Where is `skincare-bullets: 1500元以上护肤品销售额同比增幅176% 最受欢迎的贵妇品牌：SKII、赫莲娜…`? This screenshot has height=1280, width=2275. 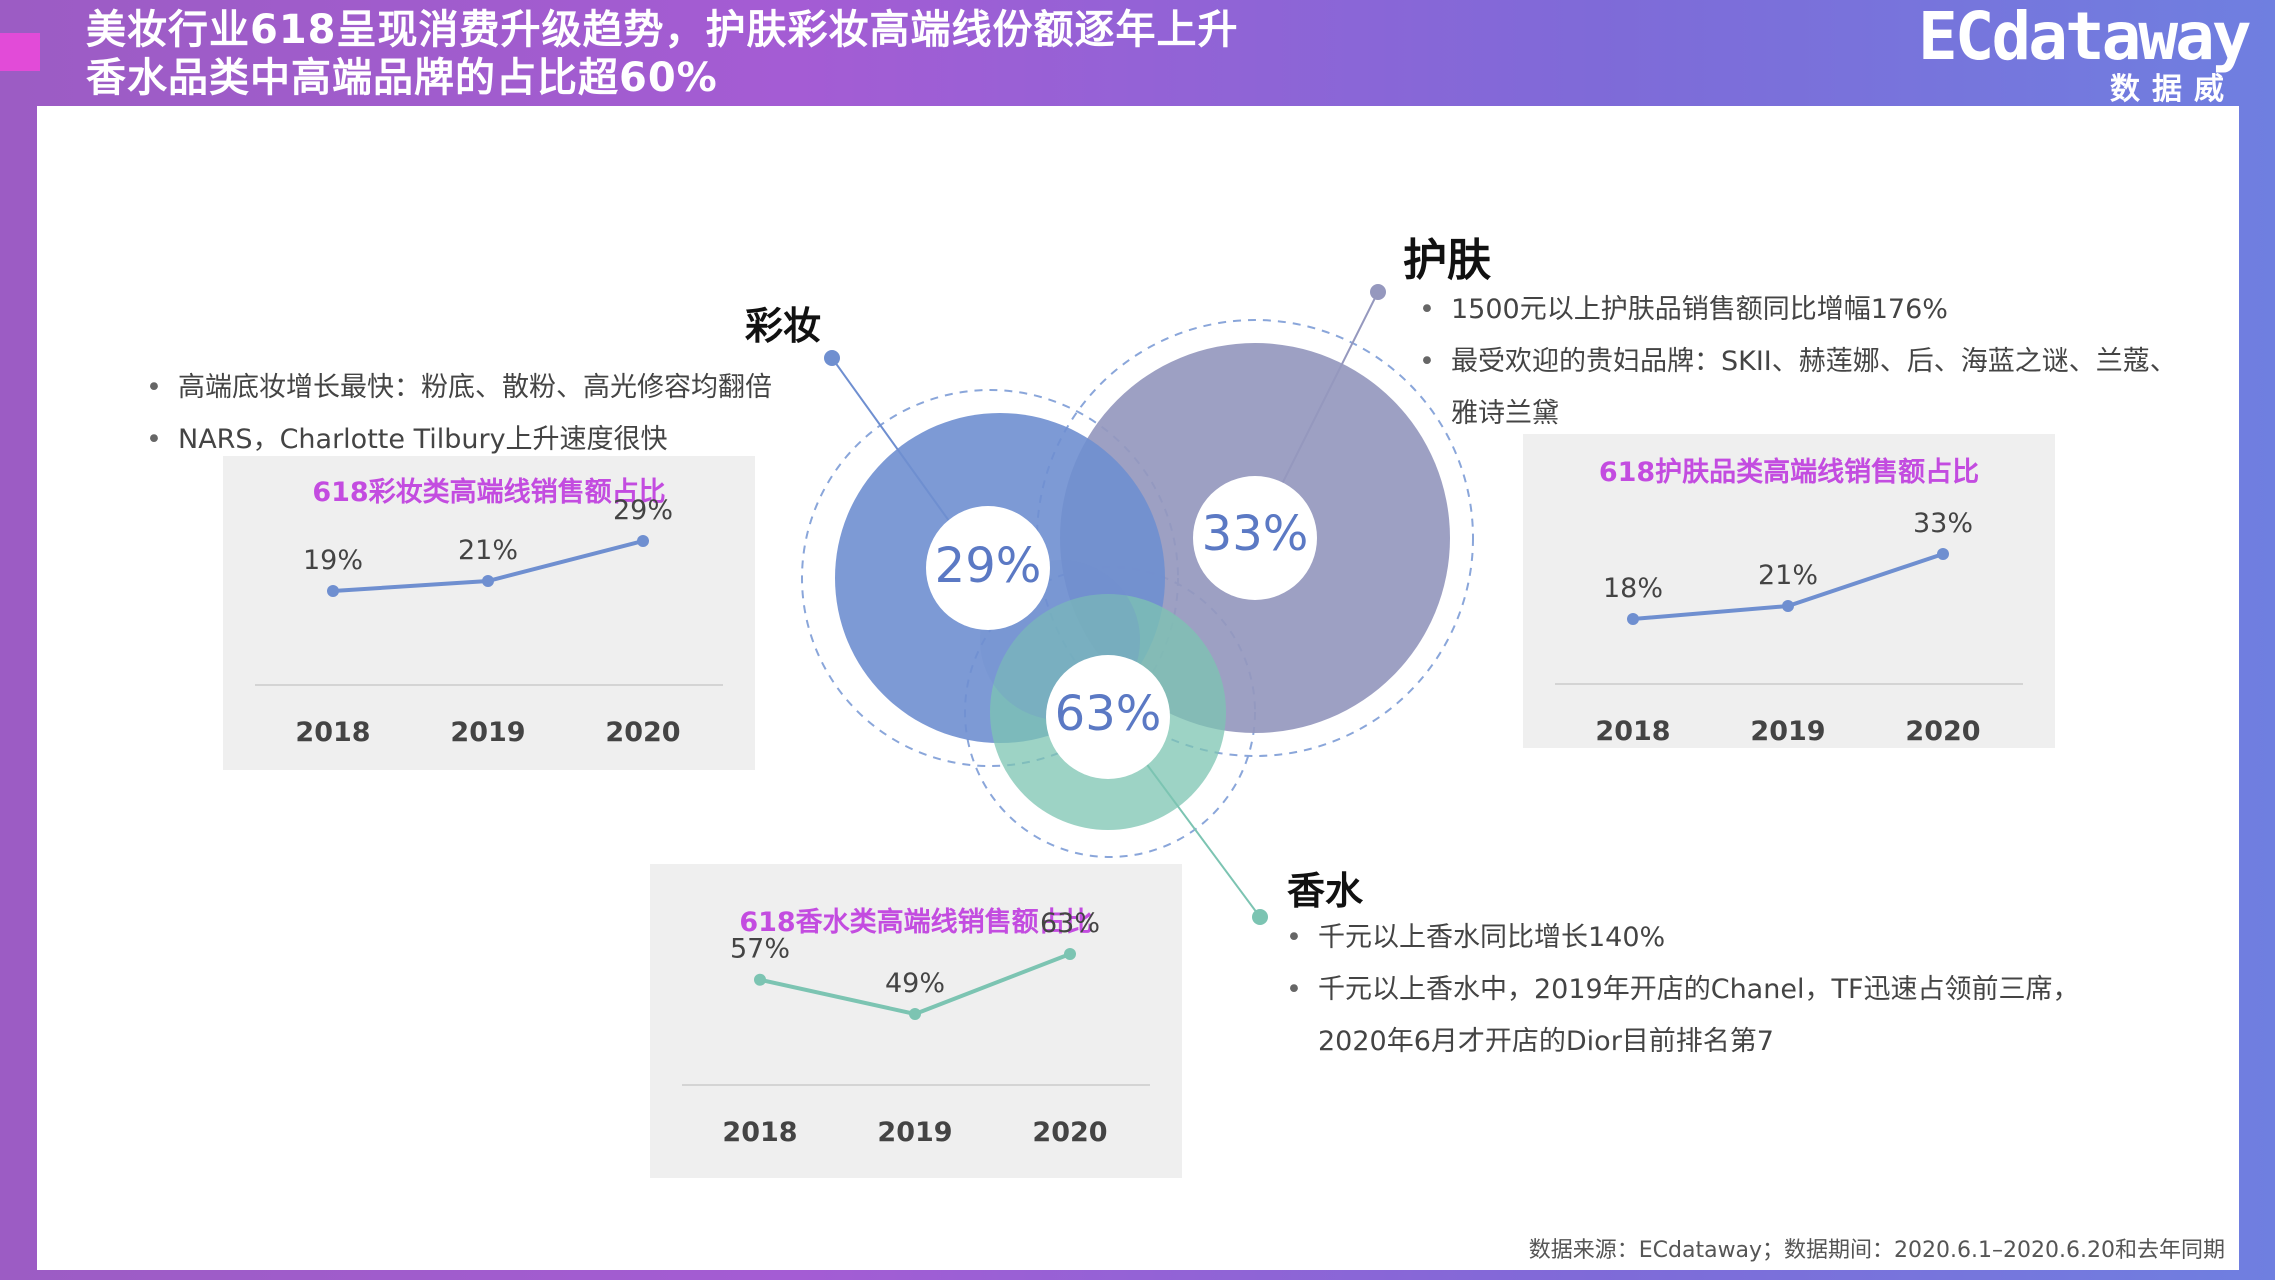
skincare-bullets: 1500元以上护肤品销售额同比增幅176% 最受欢迎的贵妇品牌：SKII、赫莲娜… is located at coordinates (1795, 362).